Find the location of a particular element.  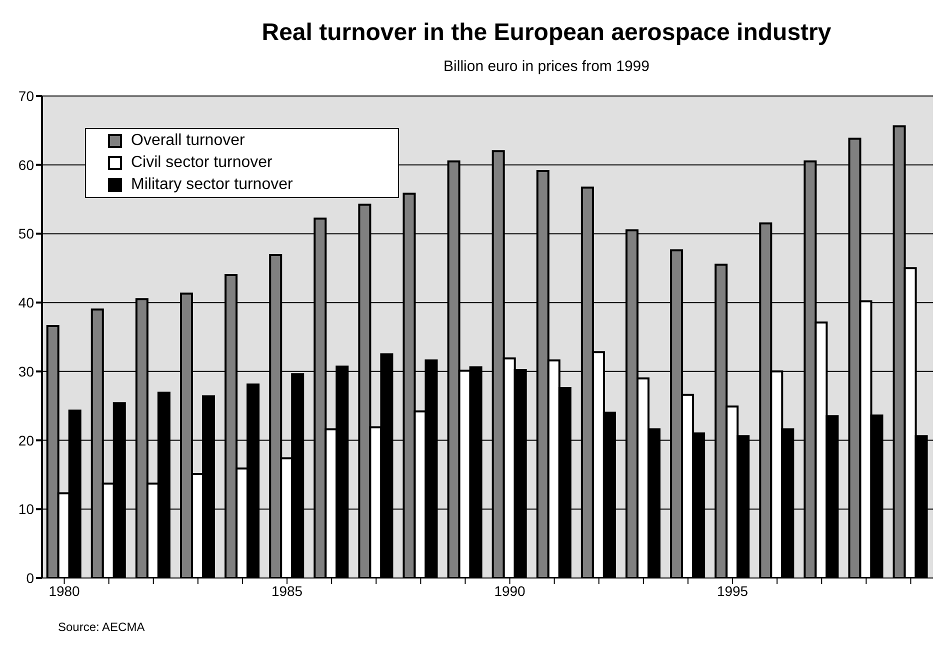

legend-label: Overall turnover is located at coordinates (188, 141).